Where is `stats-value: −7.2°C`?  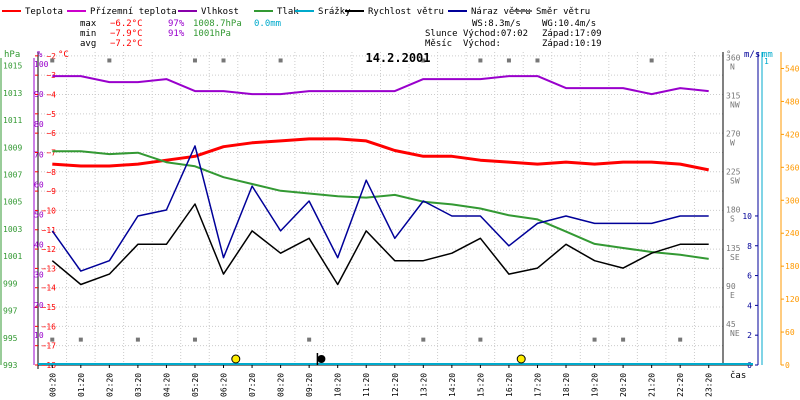 stats-value: −7.2°C is located at coordinates (126, 44).